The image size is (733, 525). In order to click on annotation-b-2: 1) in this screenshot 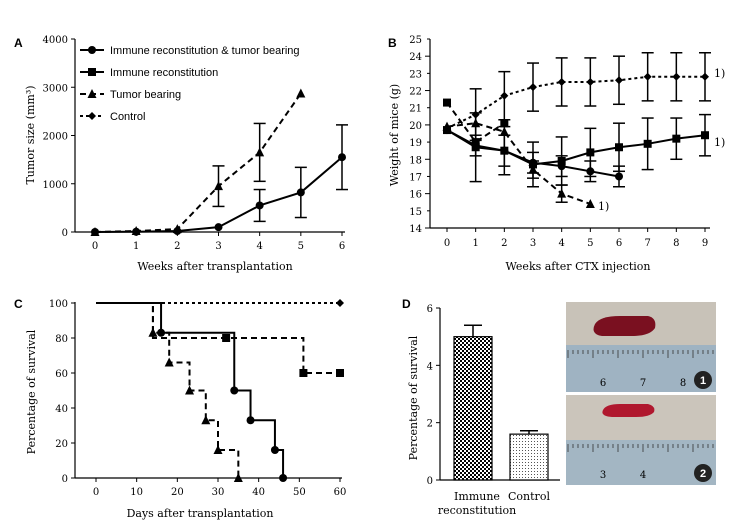, I will do `click(719, 142)`.